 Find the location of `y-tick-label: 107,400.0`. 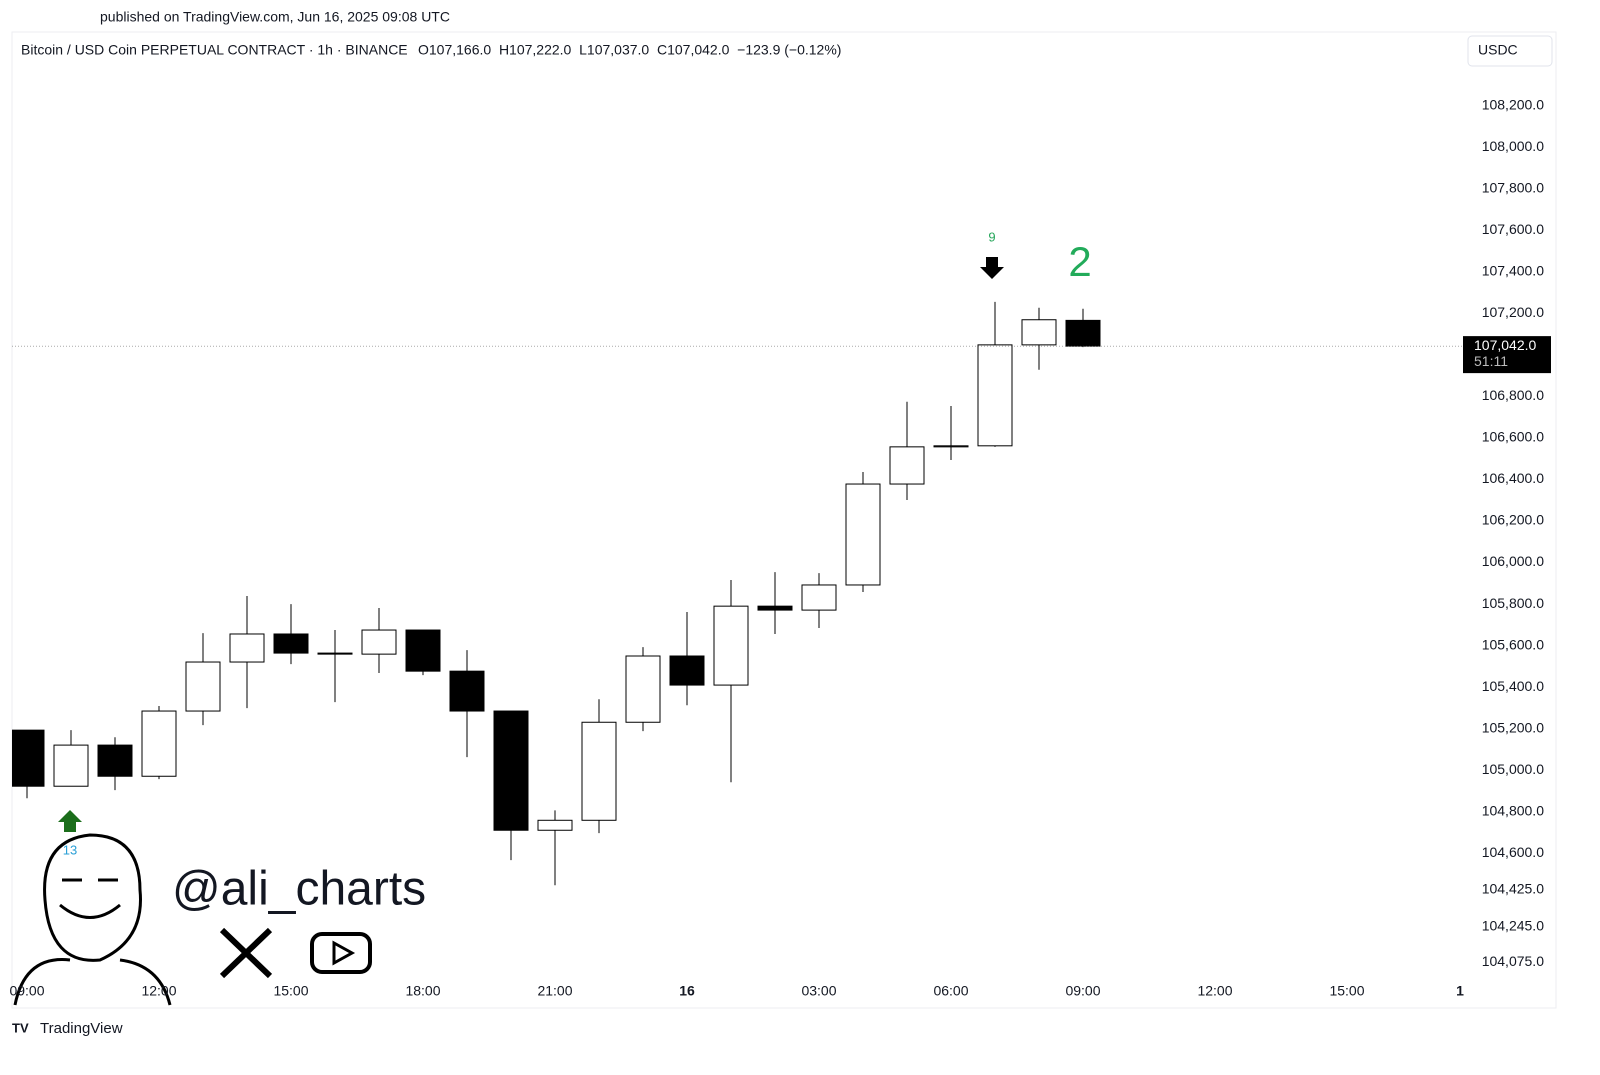

y-tick-label: 107,400.0 is located at coordinates (1513, 270).